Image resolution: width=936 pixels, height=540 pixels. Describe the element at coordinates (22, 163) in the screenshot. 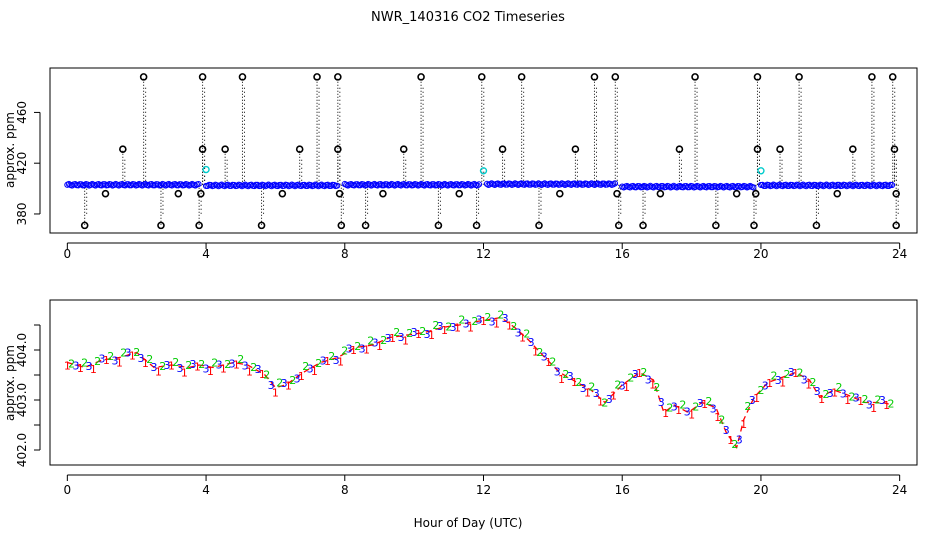

I see `y-tick-label: 420` at that location.